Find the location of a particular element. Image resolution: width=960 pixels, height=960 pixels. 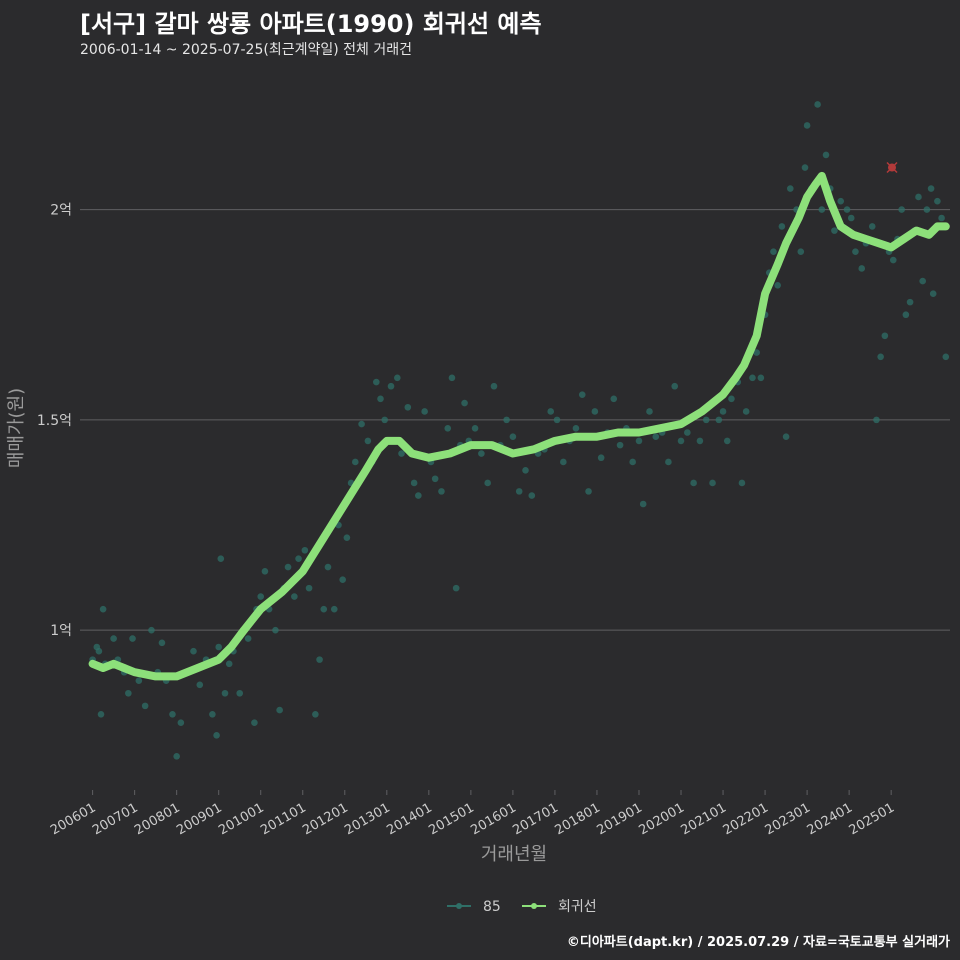

x-tick-label: 201401 is located at coordinates (409, 819).